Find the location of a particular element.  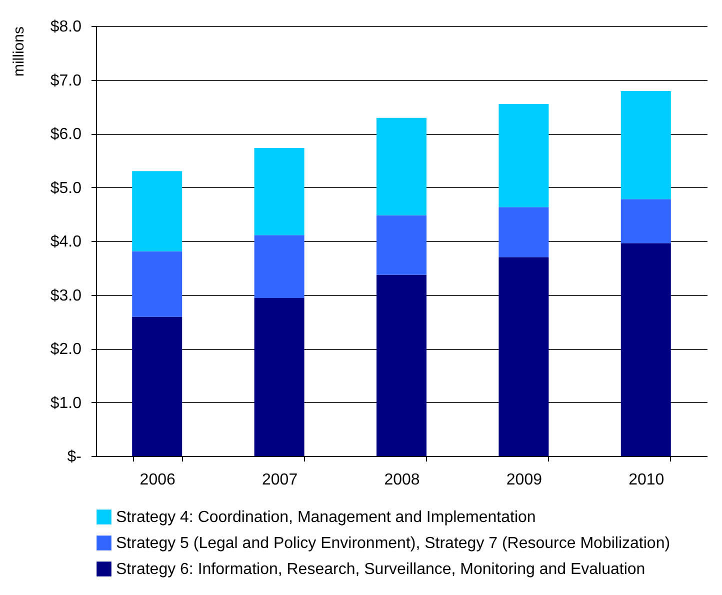

y-tick-label: $2.0 is located at coordinates (66, 349).